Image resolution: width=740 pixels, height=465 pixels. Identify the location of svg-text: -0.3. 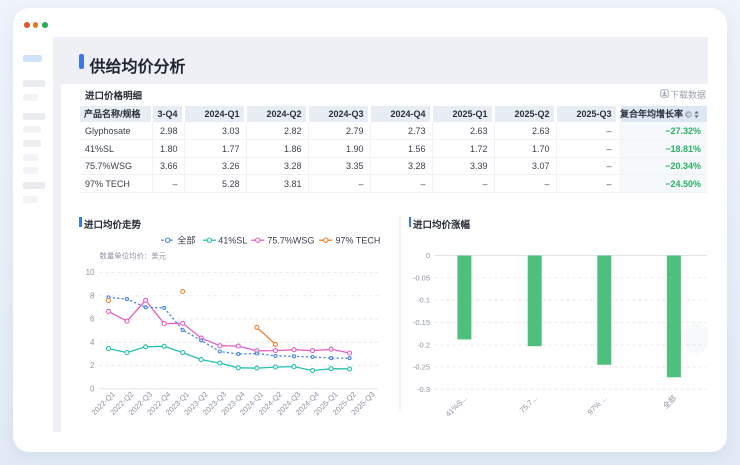
(423, 388).